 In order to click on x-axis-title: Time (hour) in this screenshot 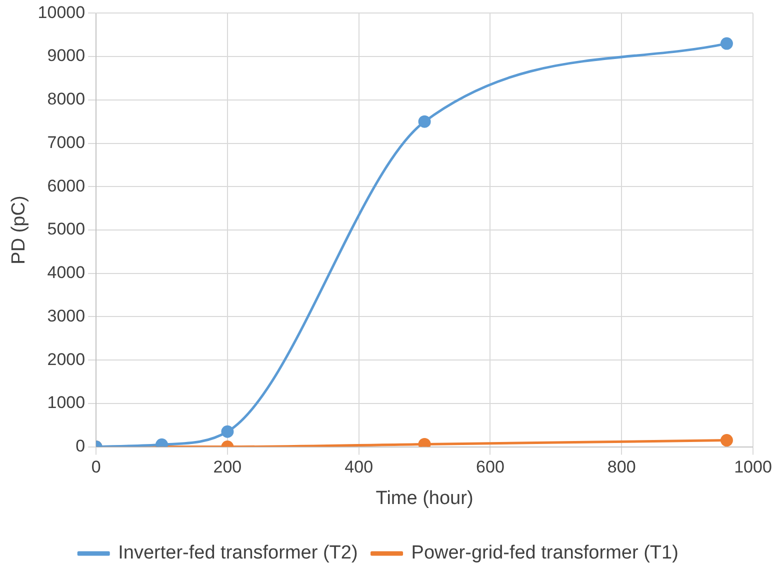, I will do `click(425, 498)`.